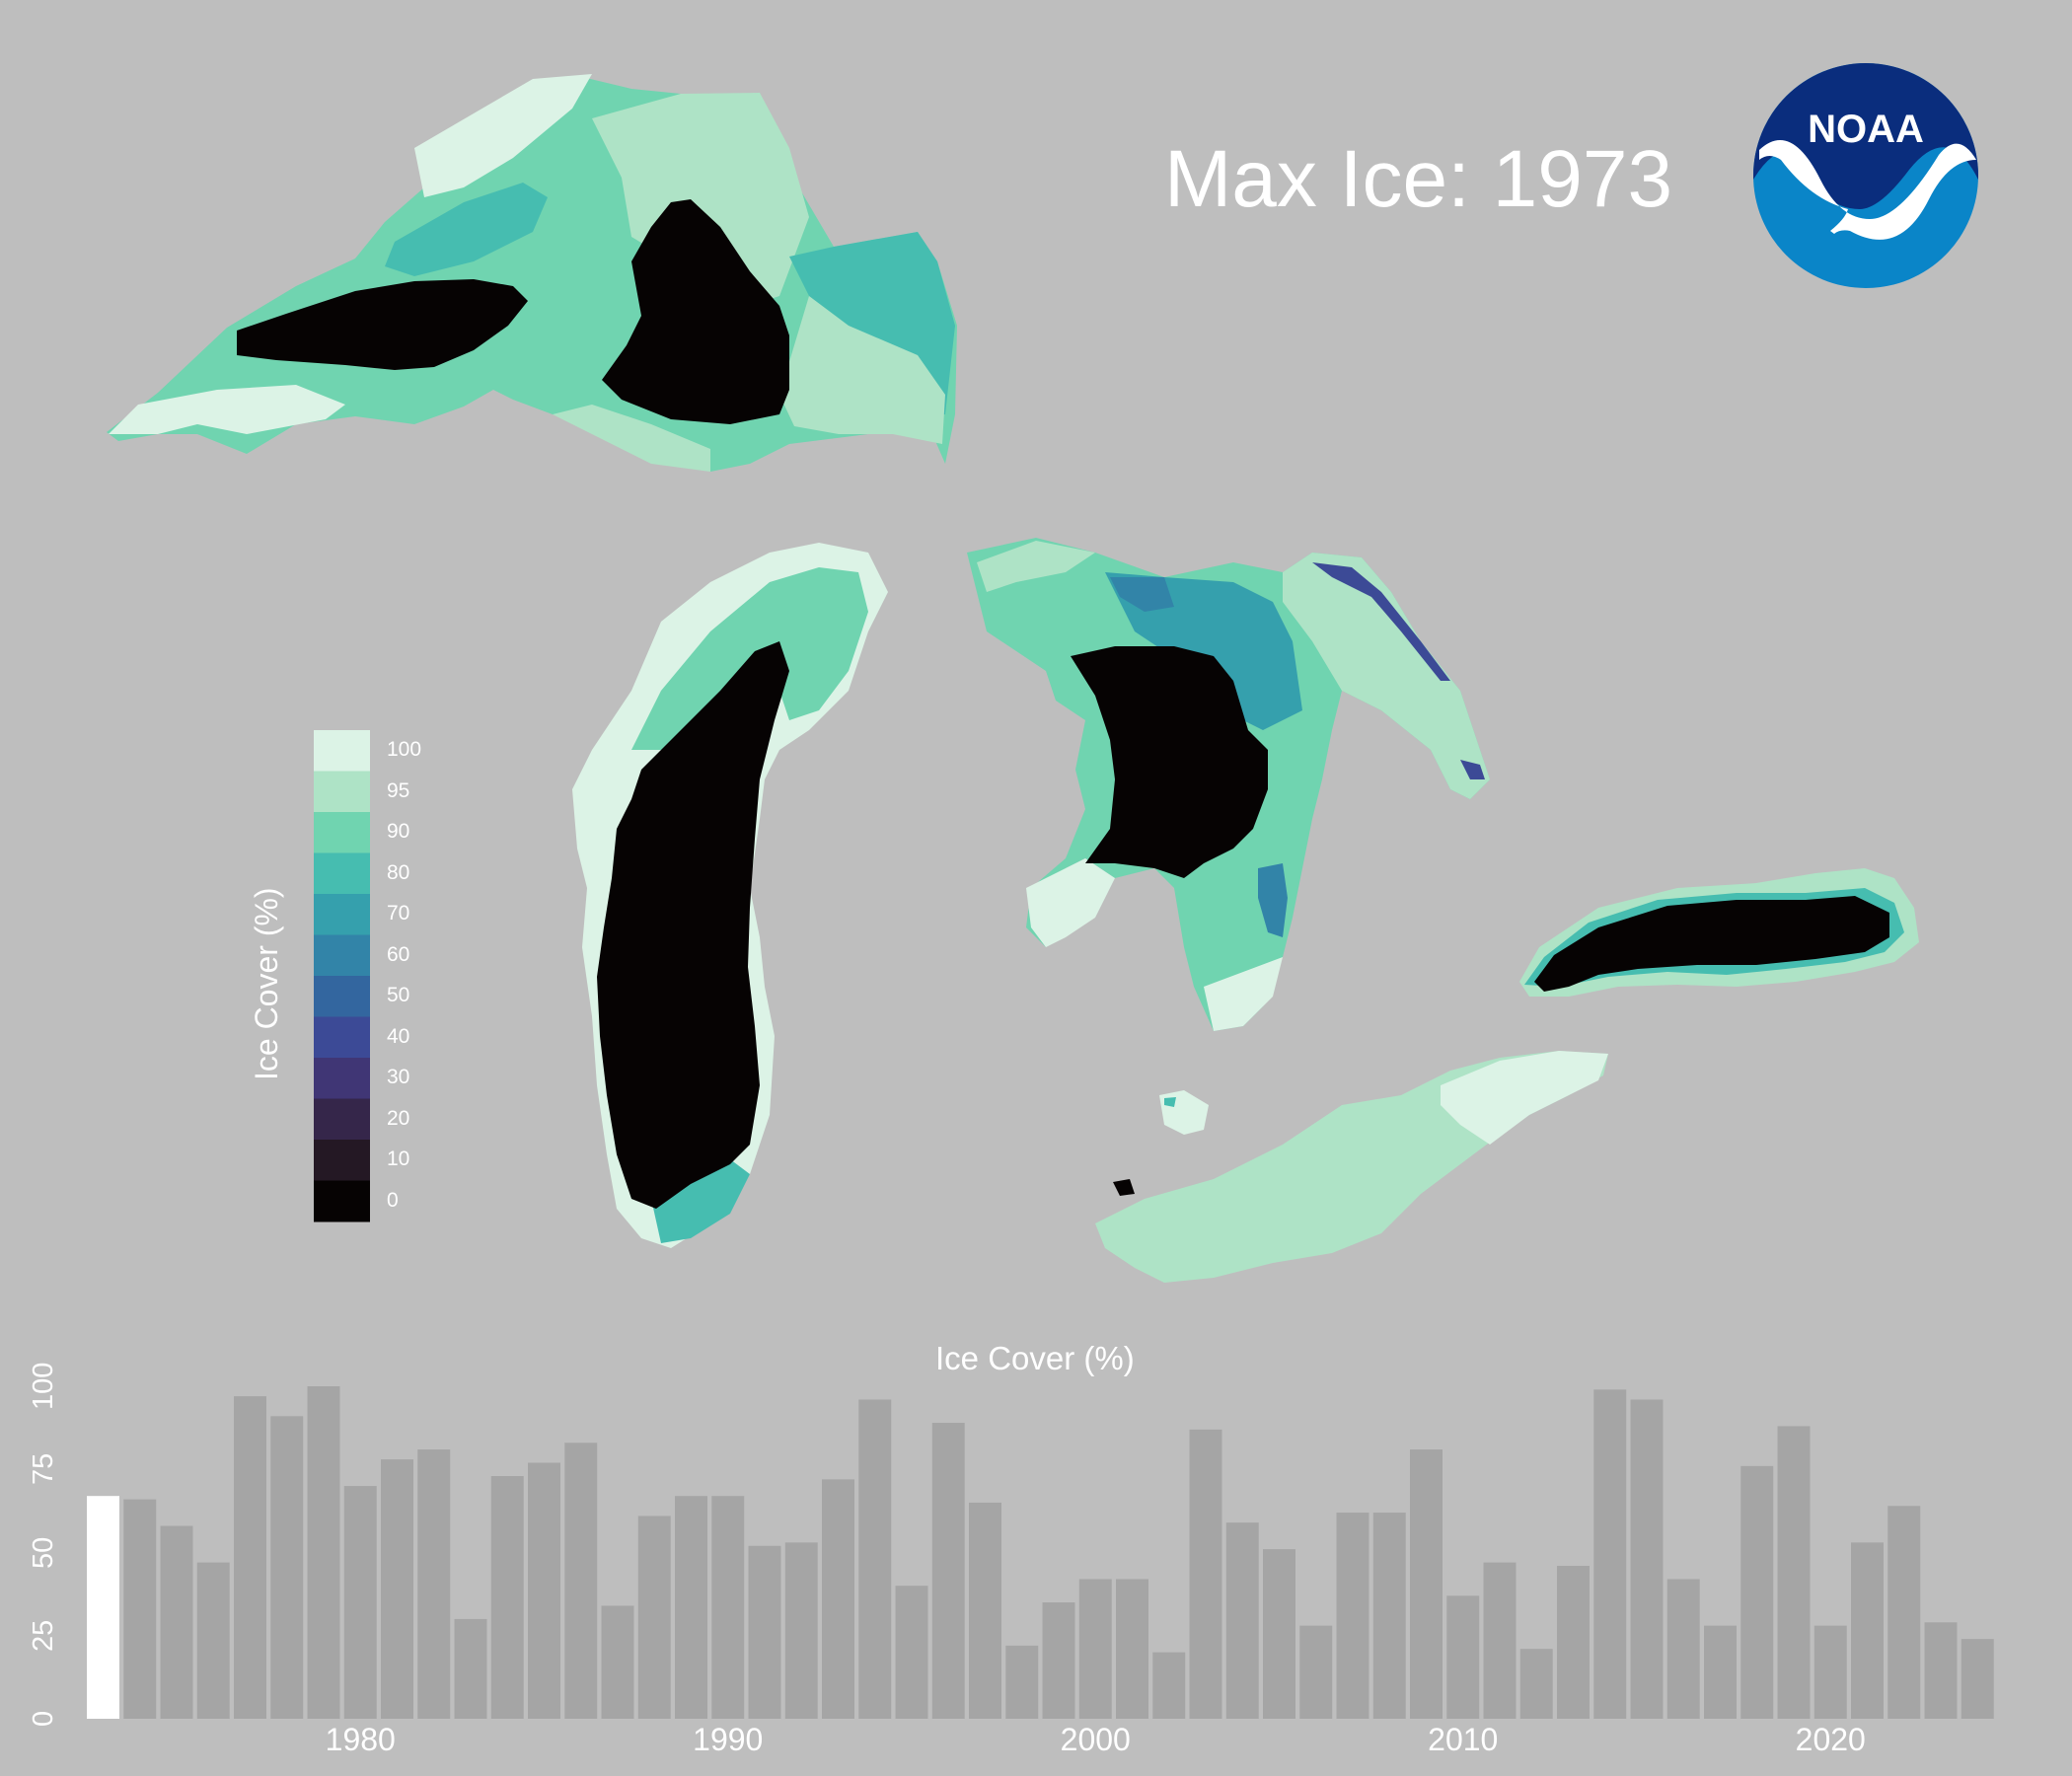  What do you see at coordinates (43, 1386) in the screenshot?
I see `y-tick-label: 100` at bounding box center [43, 1386].